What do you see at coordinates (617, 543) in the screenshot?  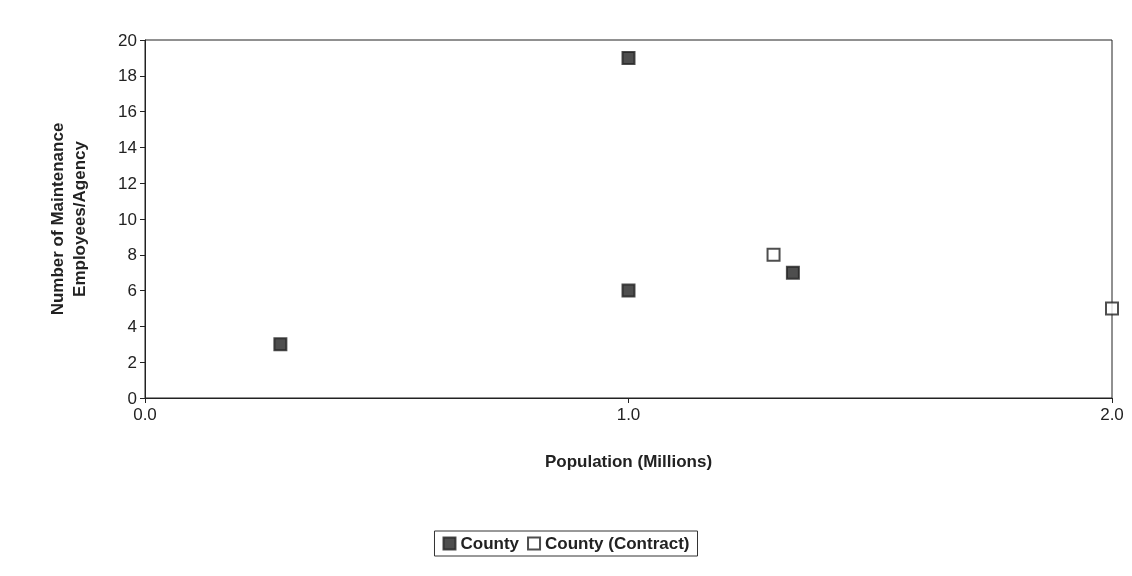 I see `legend-label: County (Contract)` at bounding box center [617, 543].